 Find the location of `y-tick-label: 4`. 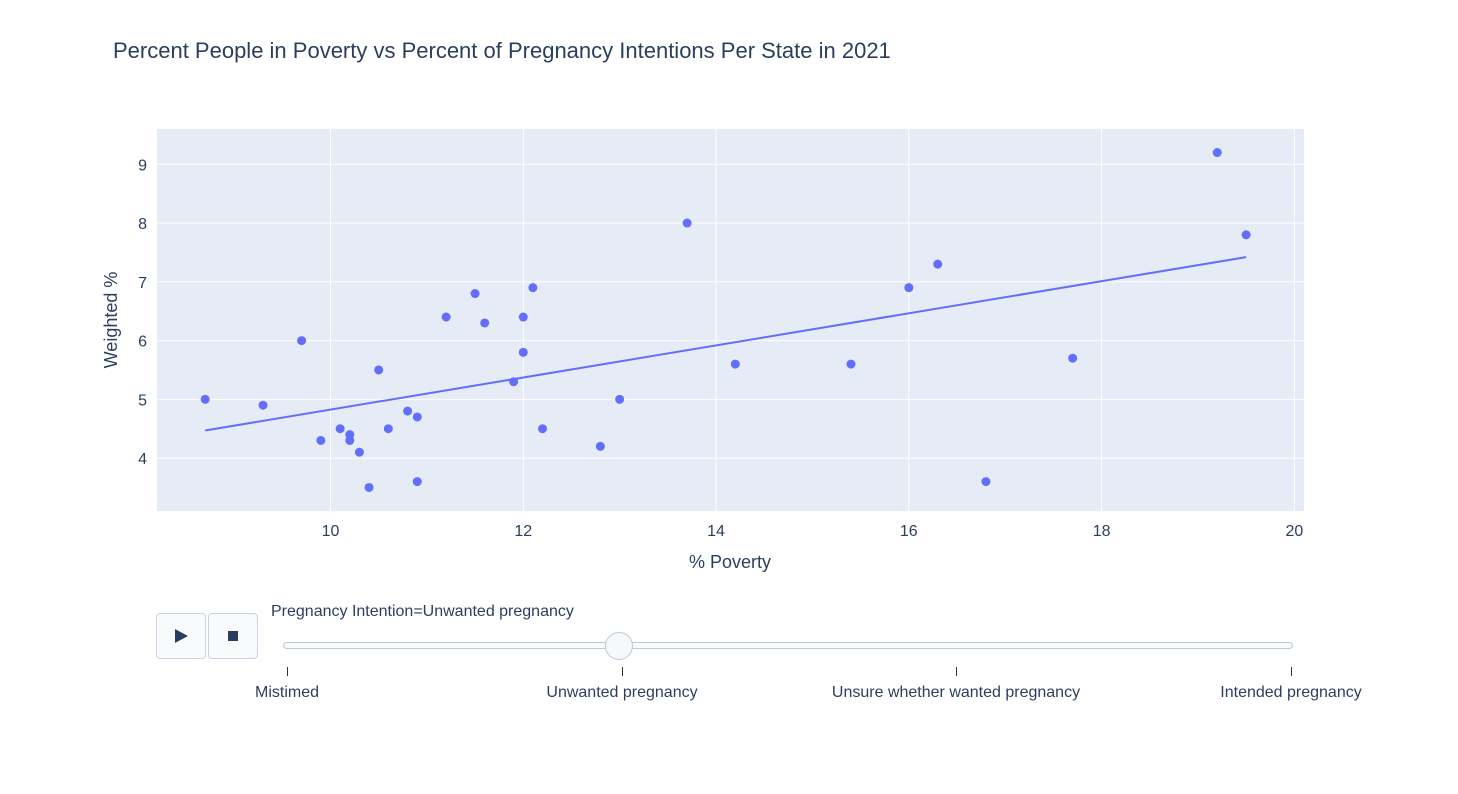

y-tick-label: 4 is located at coordinates (142, 459).